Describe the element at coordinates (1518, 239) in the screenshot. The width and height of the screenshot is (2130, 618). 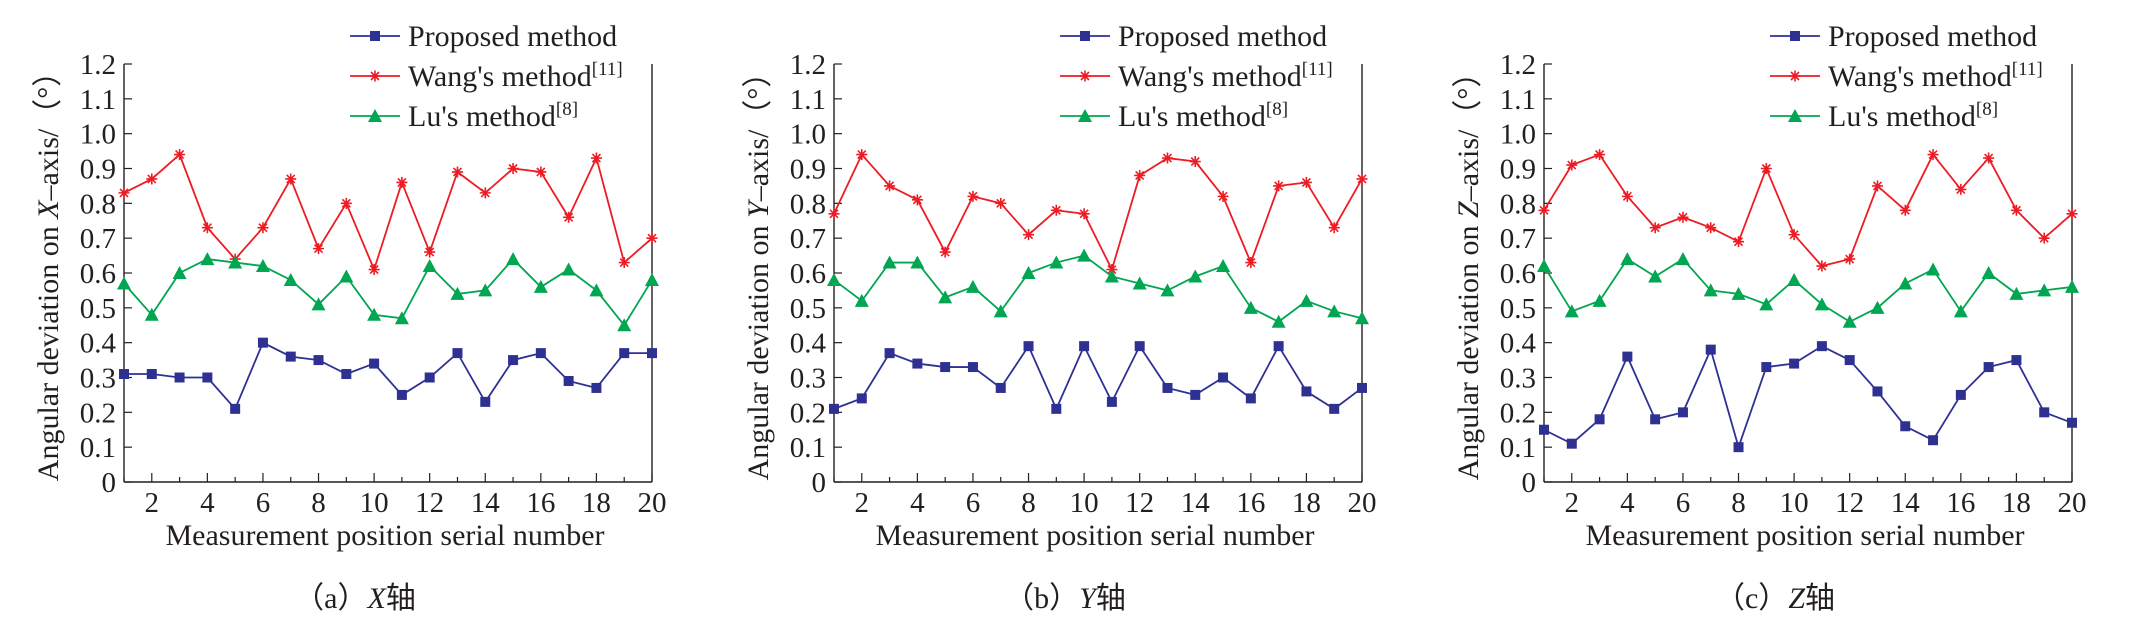
I see `y-tick-label: 0.7` at that location.